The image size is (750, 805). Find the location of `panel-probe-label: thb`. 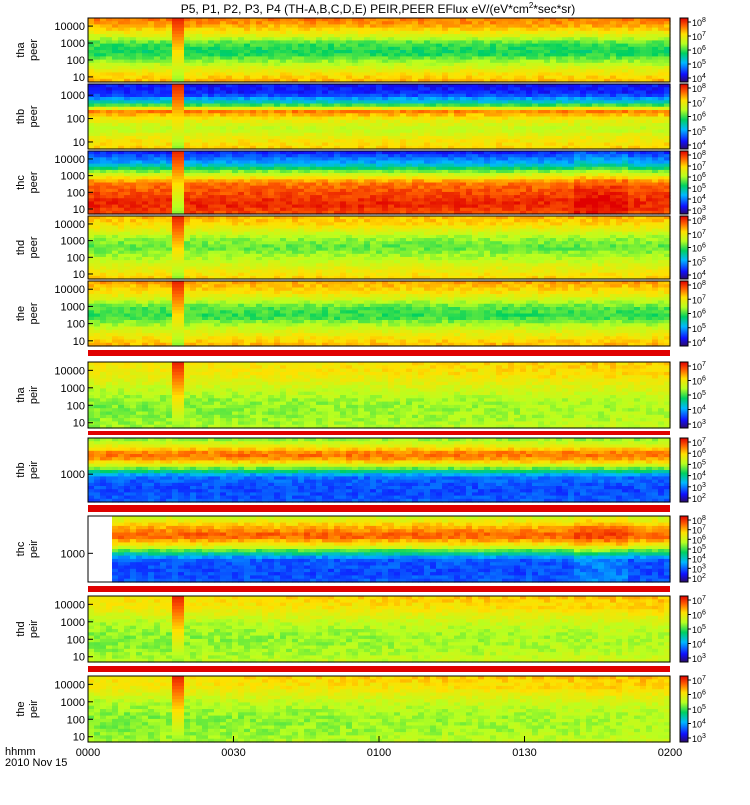

panel-probe-label: thb is located at coordinates (21, 116).